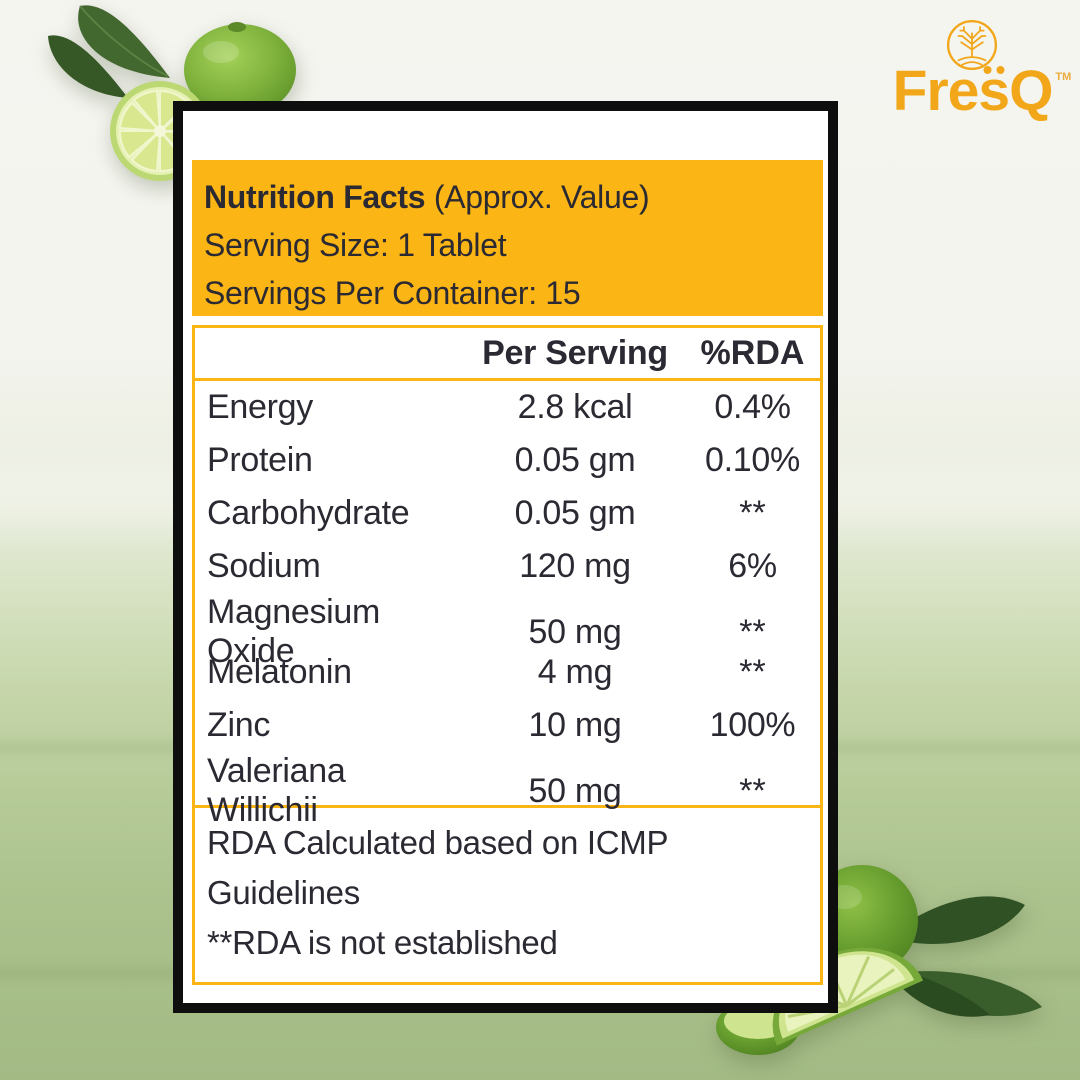  I want to click on brand-post: Q, so click(1031, 91).